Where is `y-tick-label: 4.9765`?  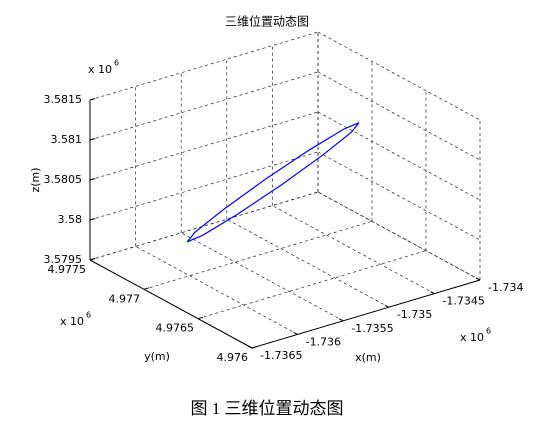
y-tick-label: 4.9765 is located at coordinates (175, 328).